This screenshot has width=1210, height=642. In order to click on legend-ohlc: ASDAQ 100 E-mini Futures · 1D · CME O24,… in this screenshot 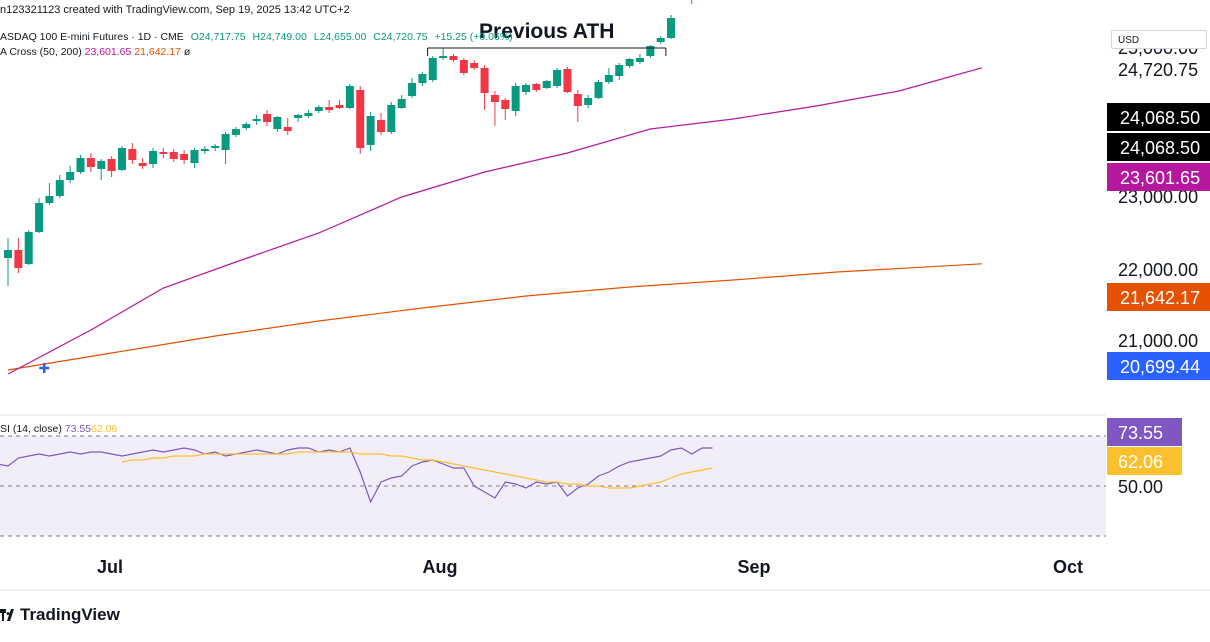, I will do `click(258, 37)`.